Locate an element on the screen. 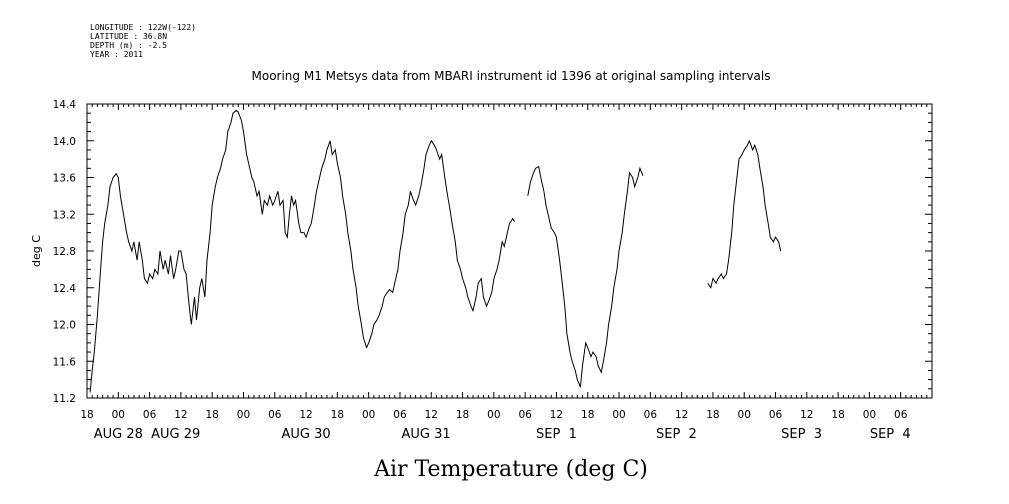 The height and width of the screenshot is (504, 1009). date-label: SEP 3 is located at coordinates (801, 434).